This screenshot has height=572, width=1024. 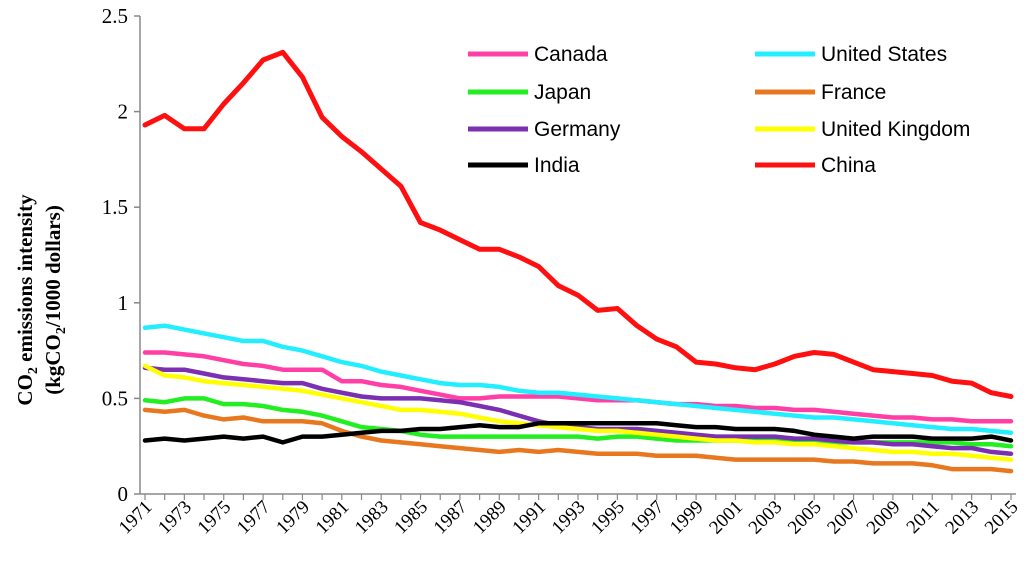 What do you see at coordinates (115, 16) in the screenshot?
I see `y-tick-label: 2.5` at bounding box center [115, 16].